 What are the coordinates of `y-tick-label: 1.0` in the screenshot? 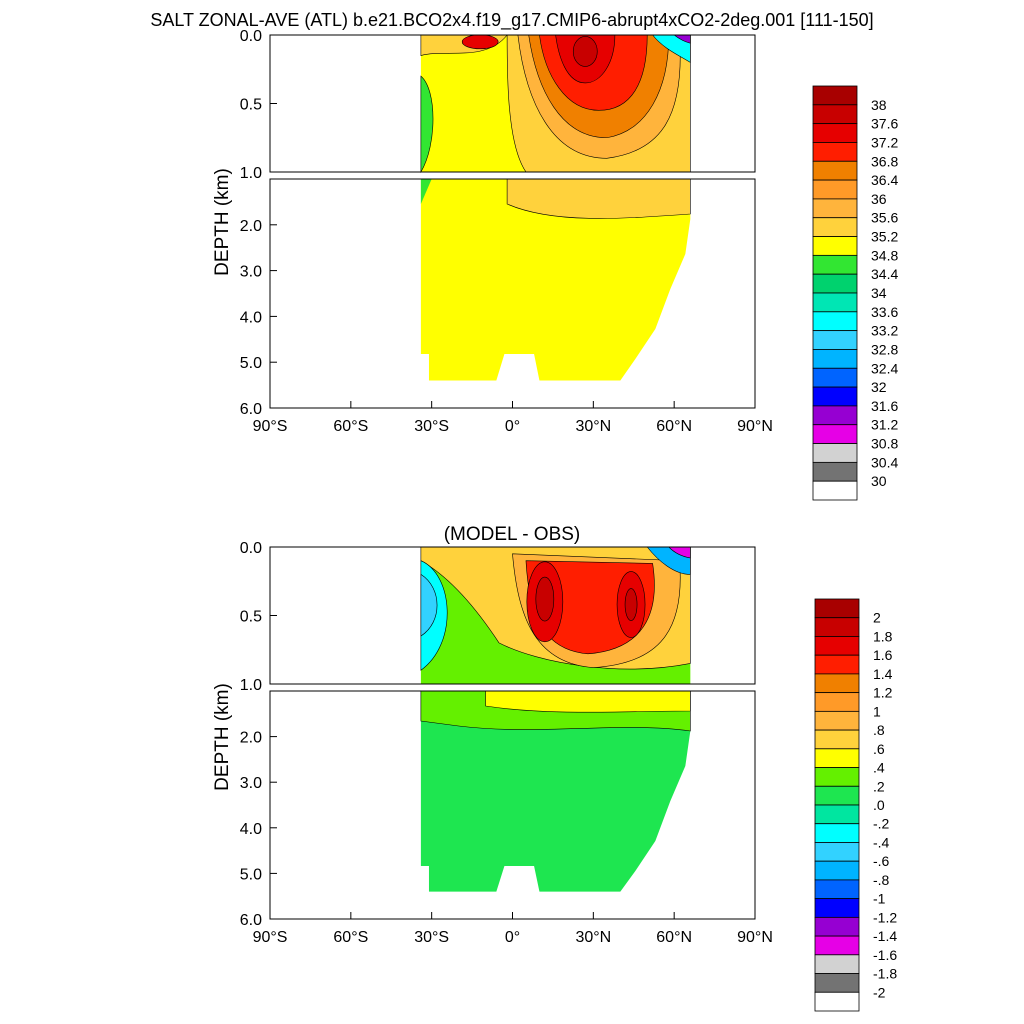 It's located at (251, 173).